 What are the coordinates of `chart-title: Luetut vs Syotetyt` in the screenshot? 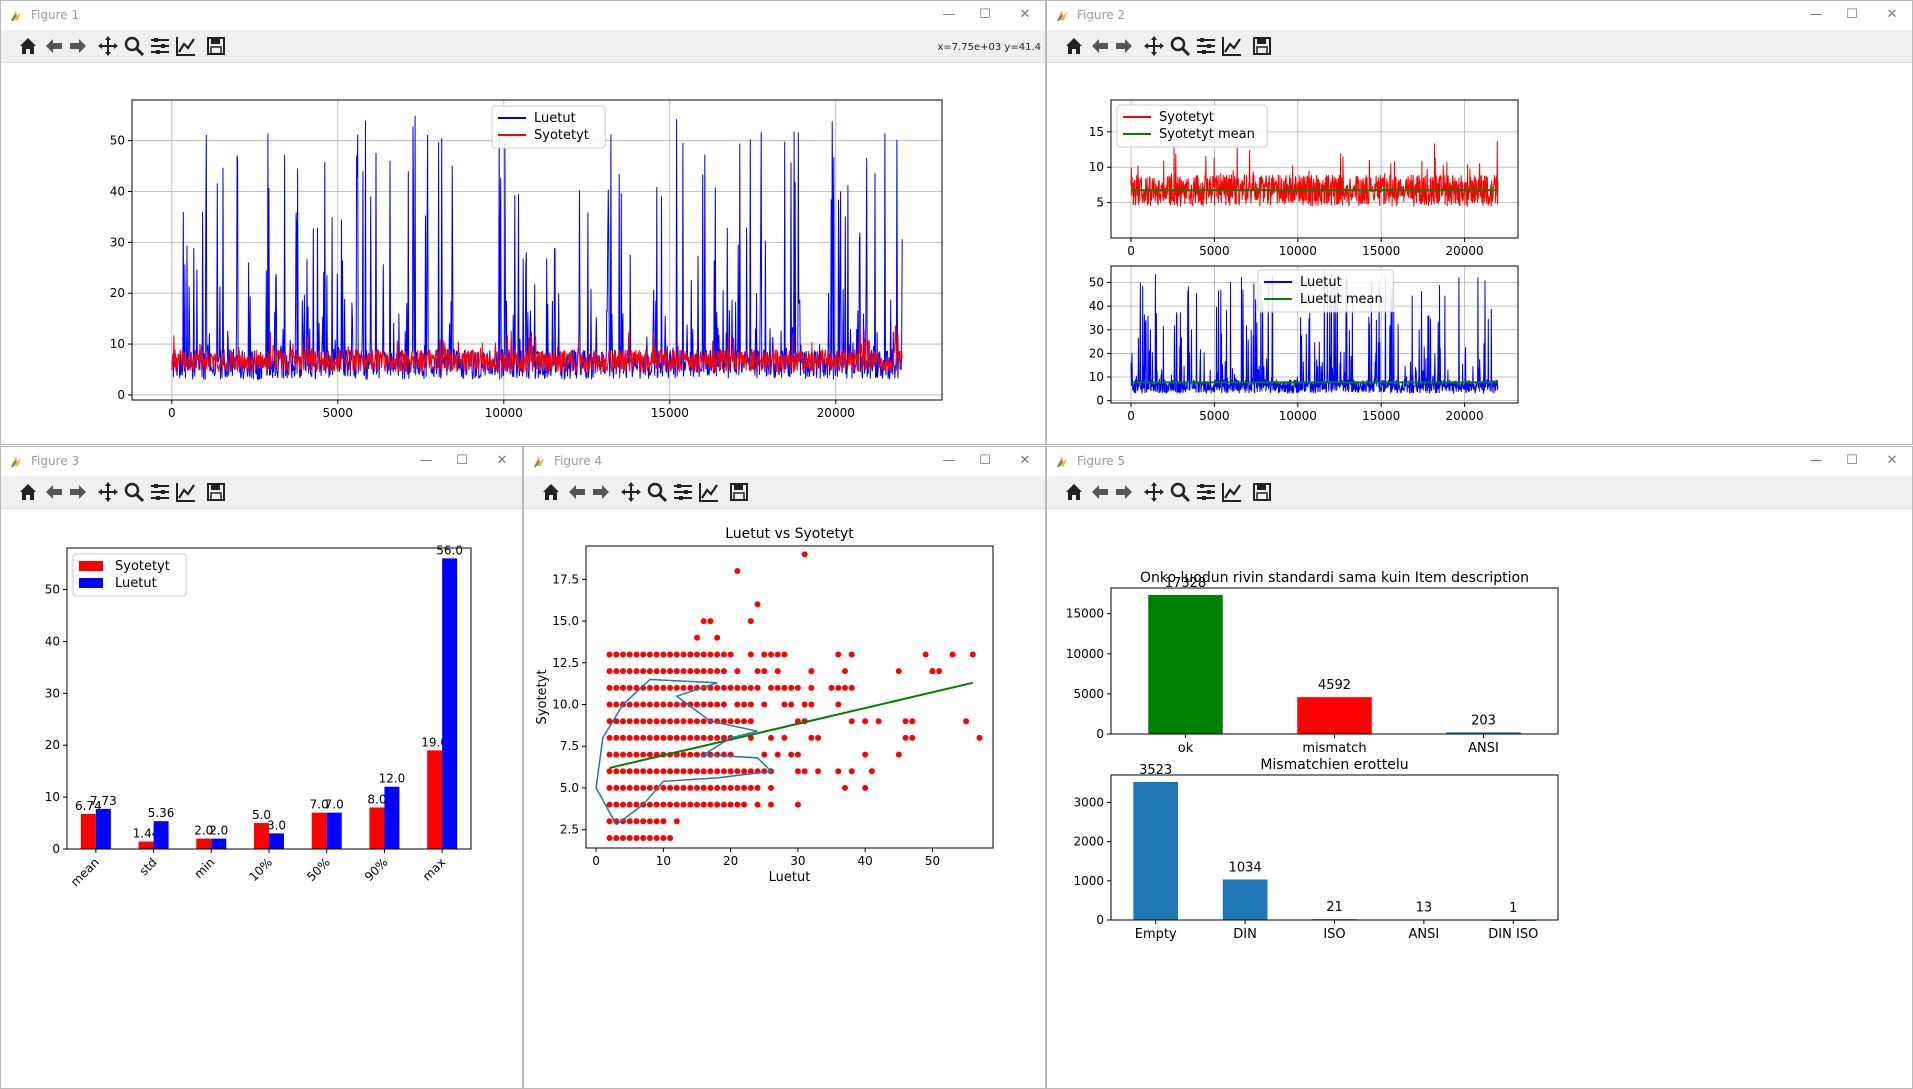 It's located at (789, 534).